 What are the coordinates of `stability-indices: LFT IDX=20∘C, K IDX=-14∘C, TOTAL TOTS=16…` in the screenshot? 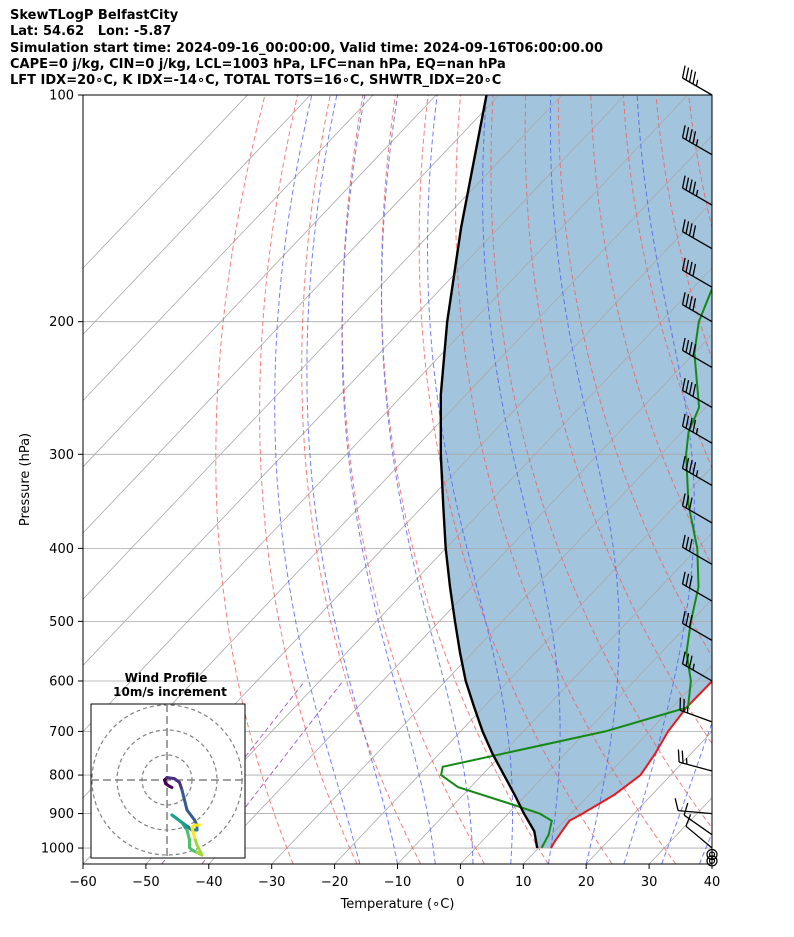 It's located at (256, 81).